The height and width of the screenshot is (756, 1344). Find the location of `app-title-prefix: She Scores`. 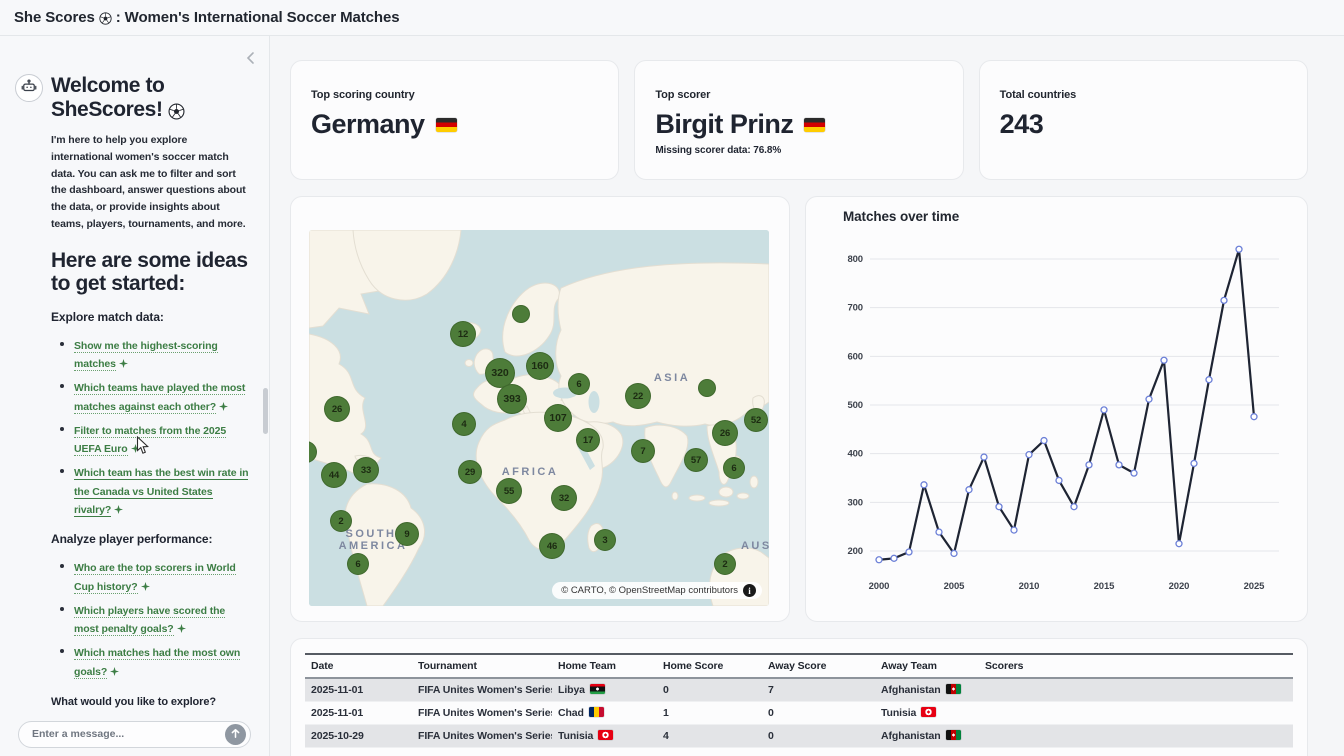

app-title-prefix: She Scores is located at coordinates (54, 17).